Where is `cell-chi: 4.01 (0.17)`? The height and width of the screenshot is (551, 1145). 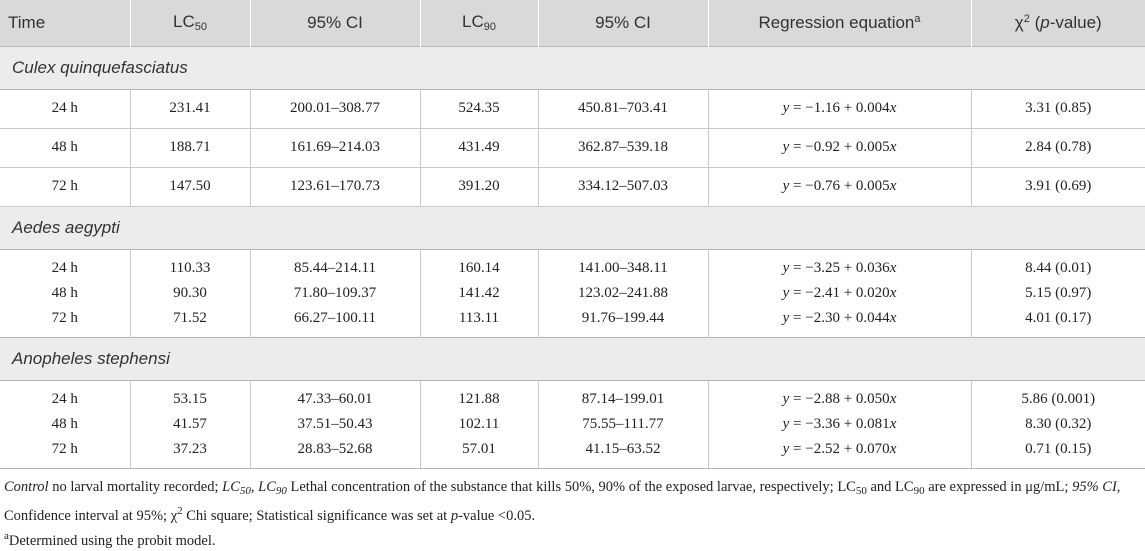
cell-chi: 4.01 (0.17) is located at coordinates (1057, 321).